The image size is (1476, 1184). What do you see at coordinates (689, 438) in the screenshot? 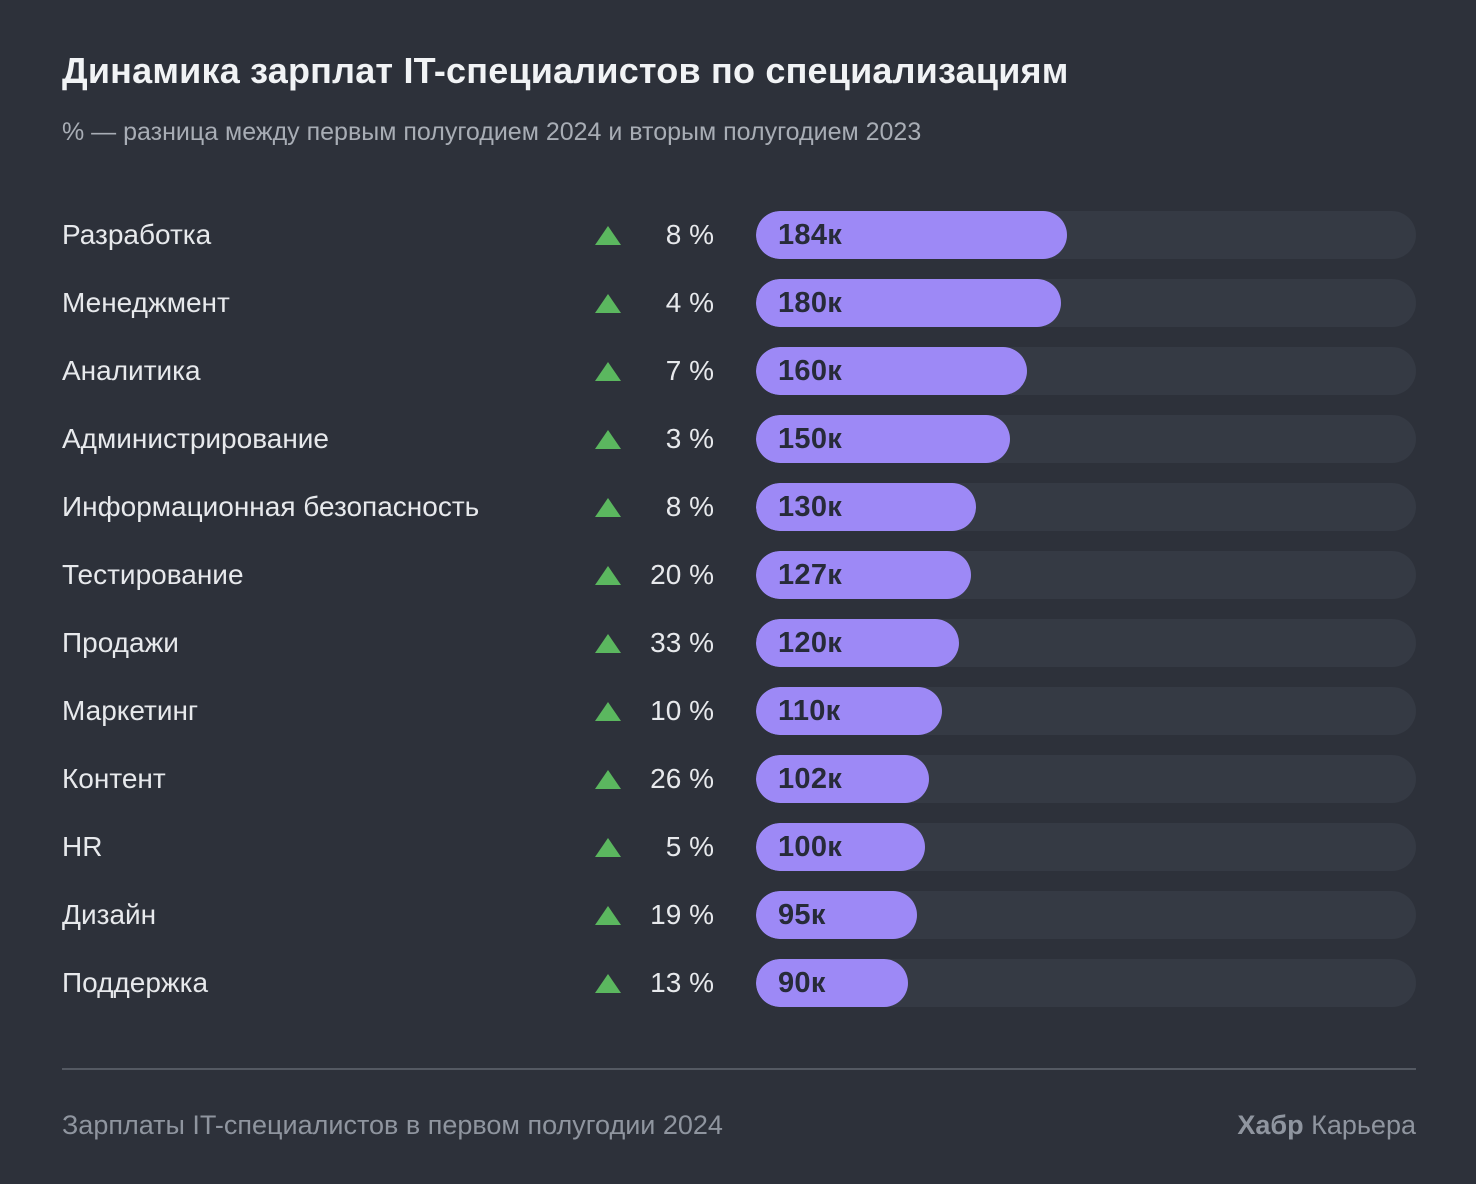
I see `row-change-percent: 3 %` at bounding box center [689, 438].